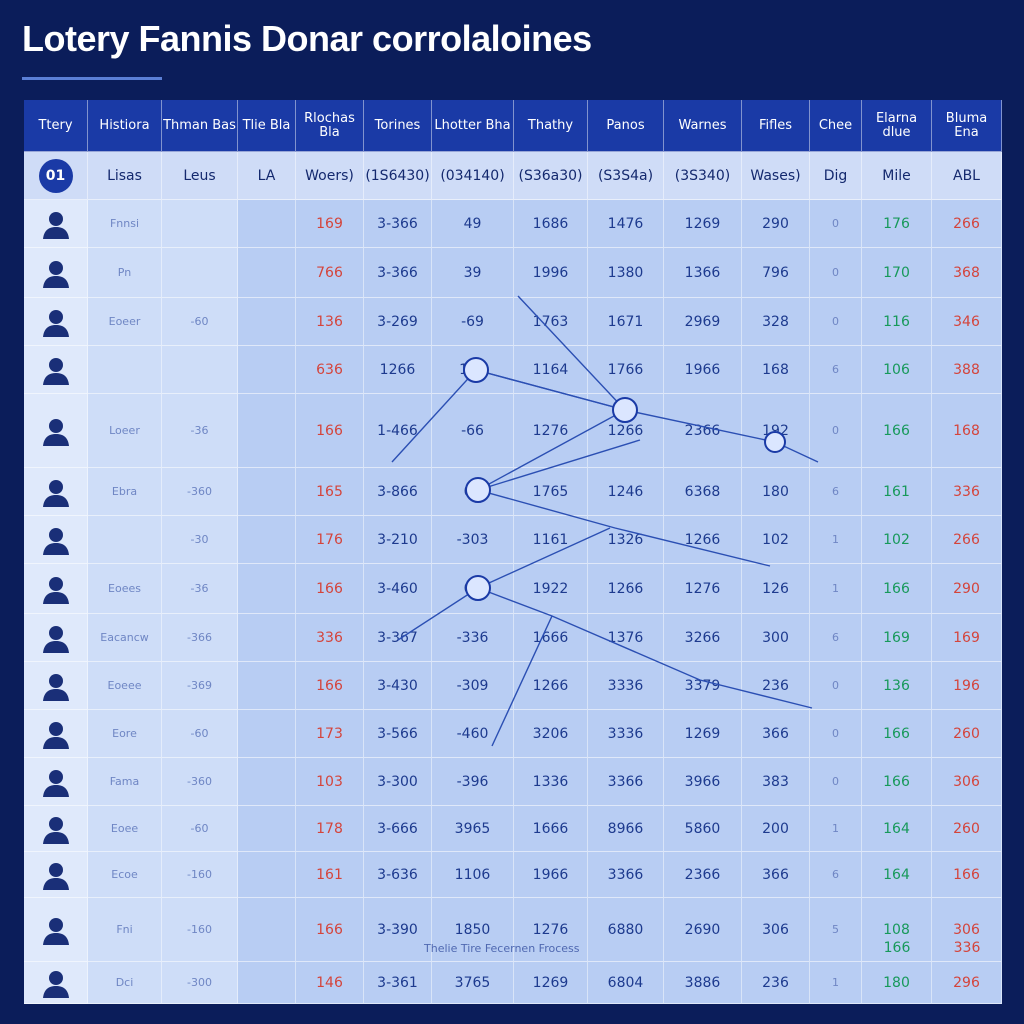  I want to click on table-cell: 366, so click(776, 875).